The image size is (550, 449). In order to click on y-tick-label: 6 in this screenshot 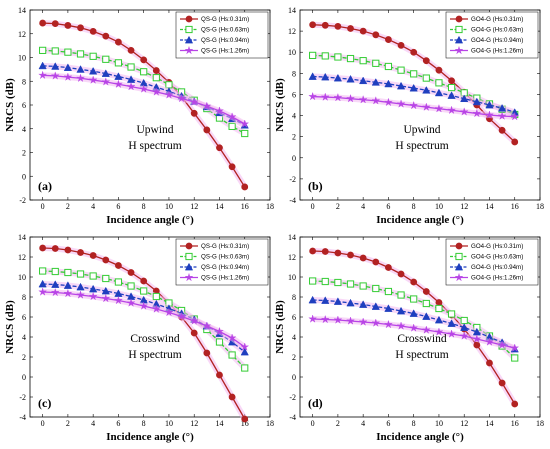, I will do `click(294, 317)`.